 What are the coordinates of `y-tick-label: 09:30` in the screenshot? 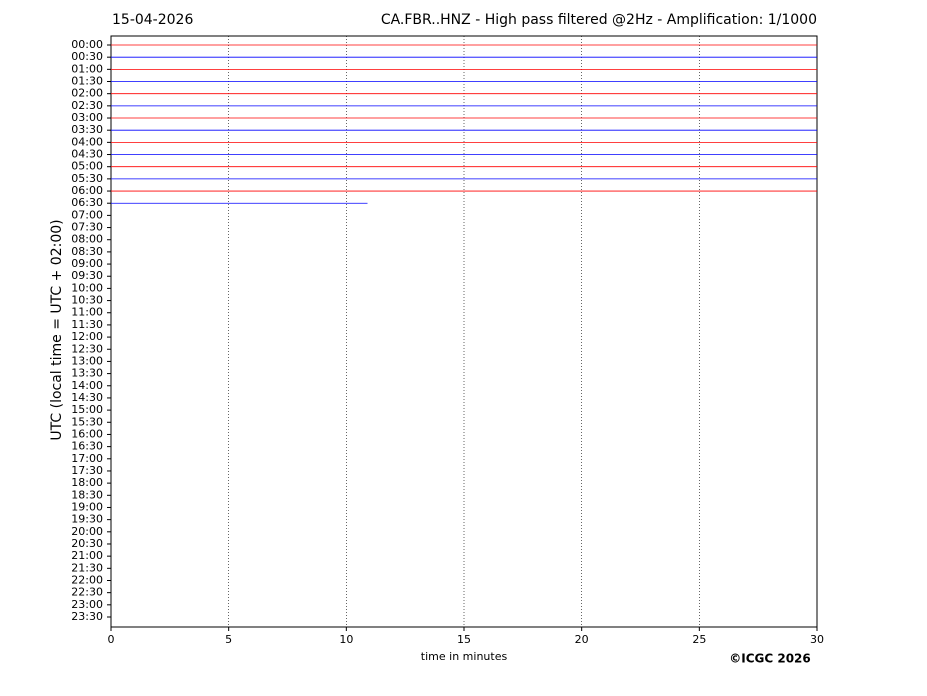 It's located at (87, 275).